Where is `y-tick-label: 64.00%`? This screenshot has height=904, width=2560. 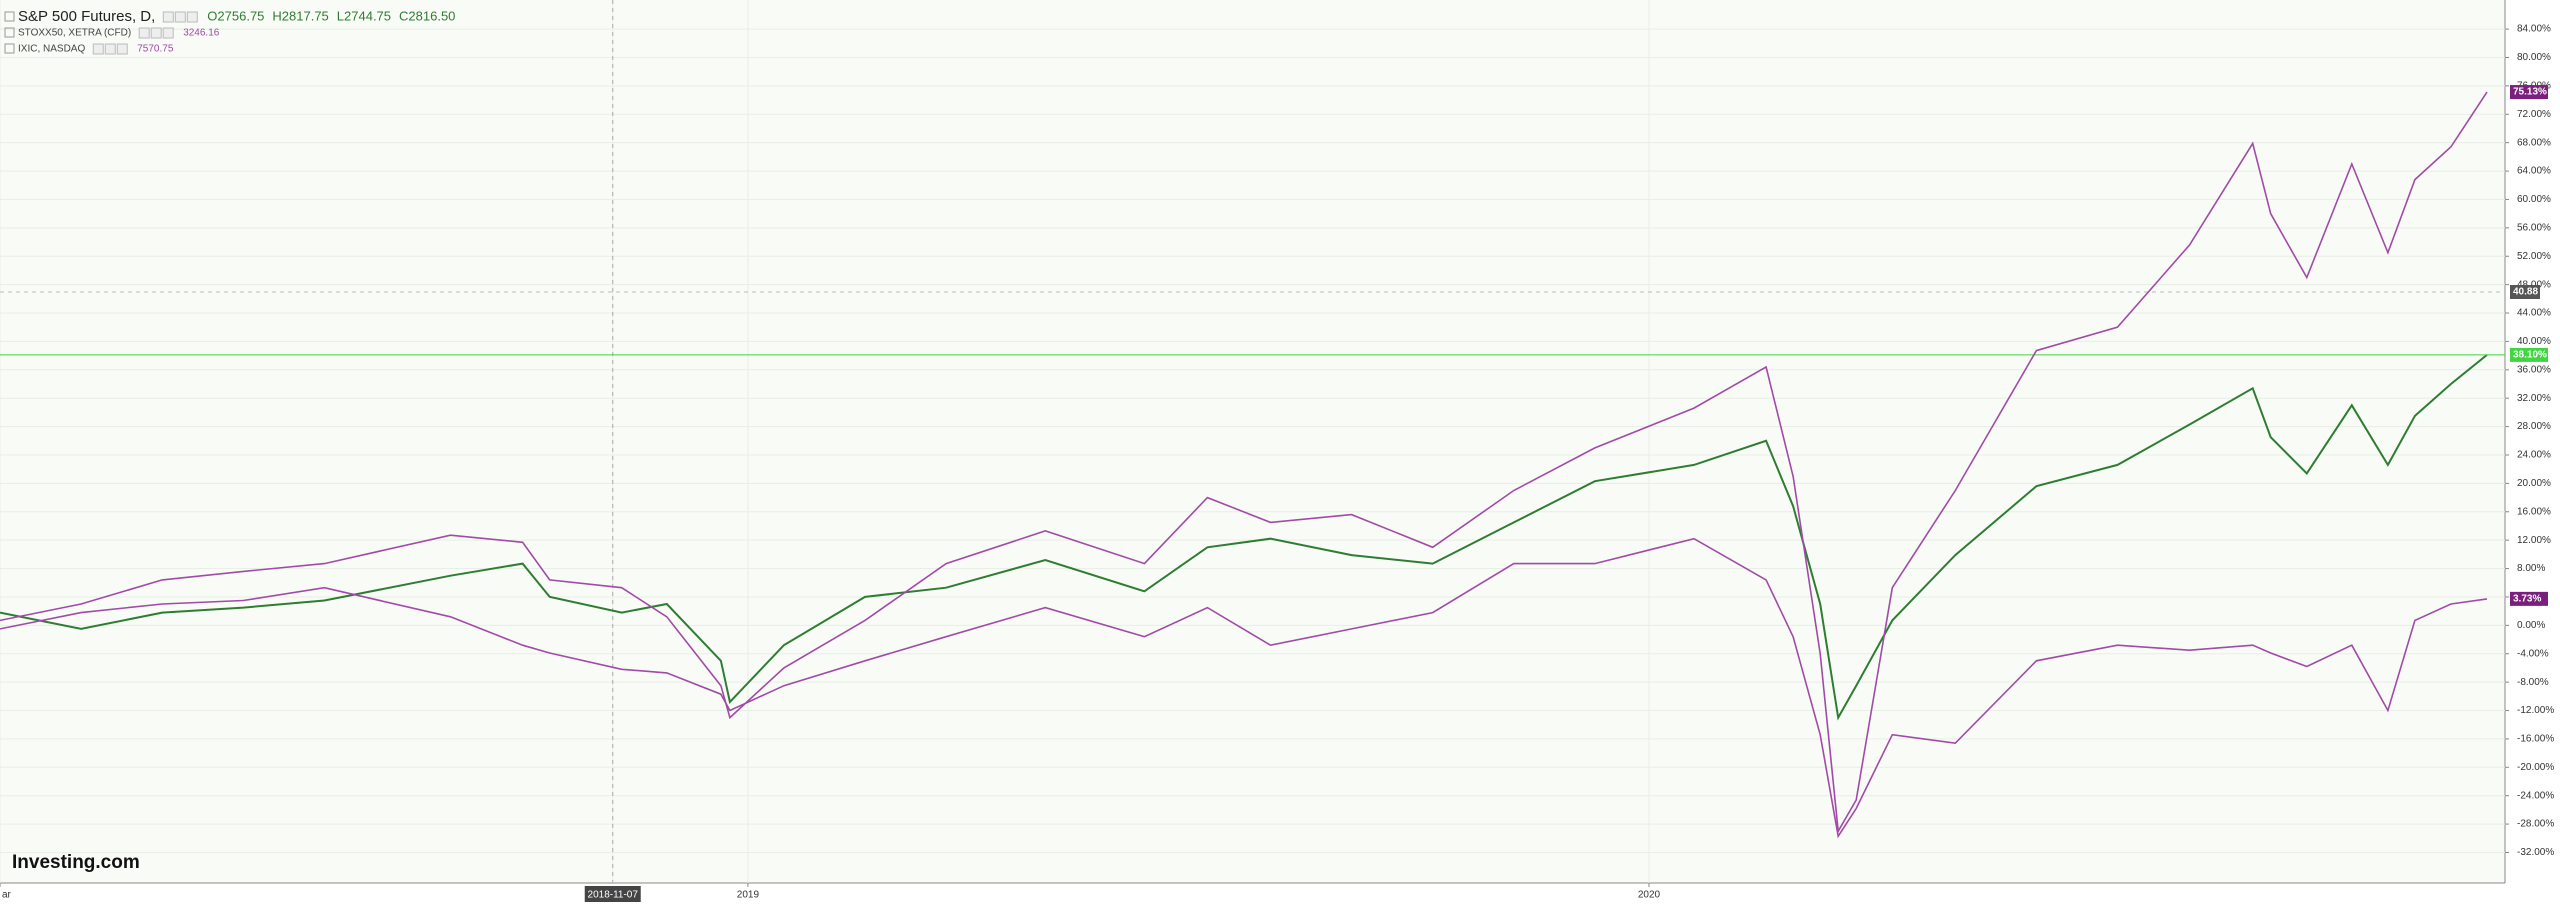 y-tick-label: 64.00% is located at coordinates (2534, 171).